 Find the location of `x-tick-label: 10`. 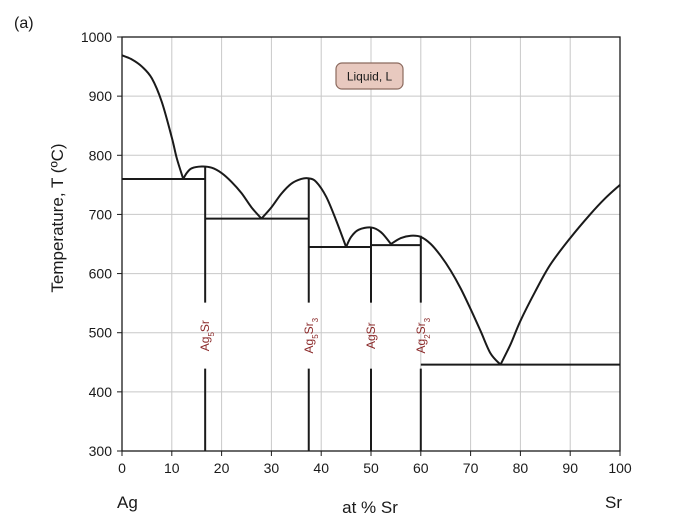

x-tick-label: 10 is located at coordinates (172, 468).